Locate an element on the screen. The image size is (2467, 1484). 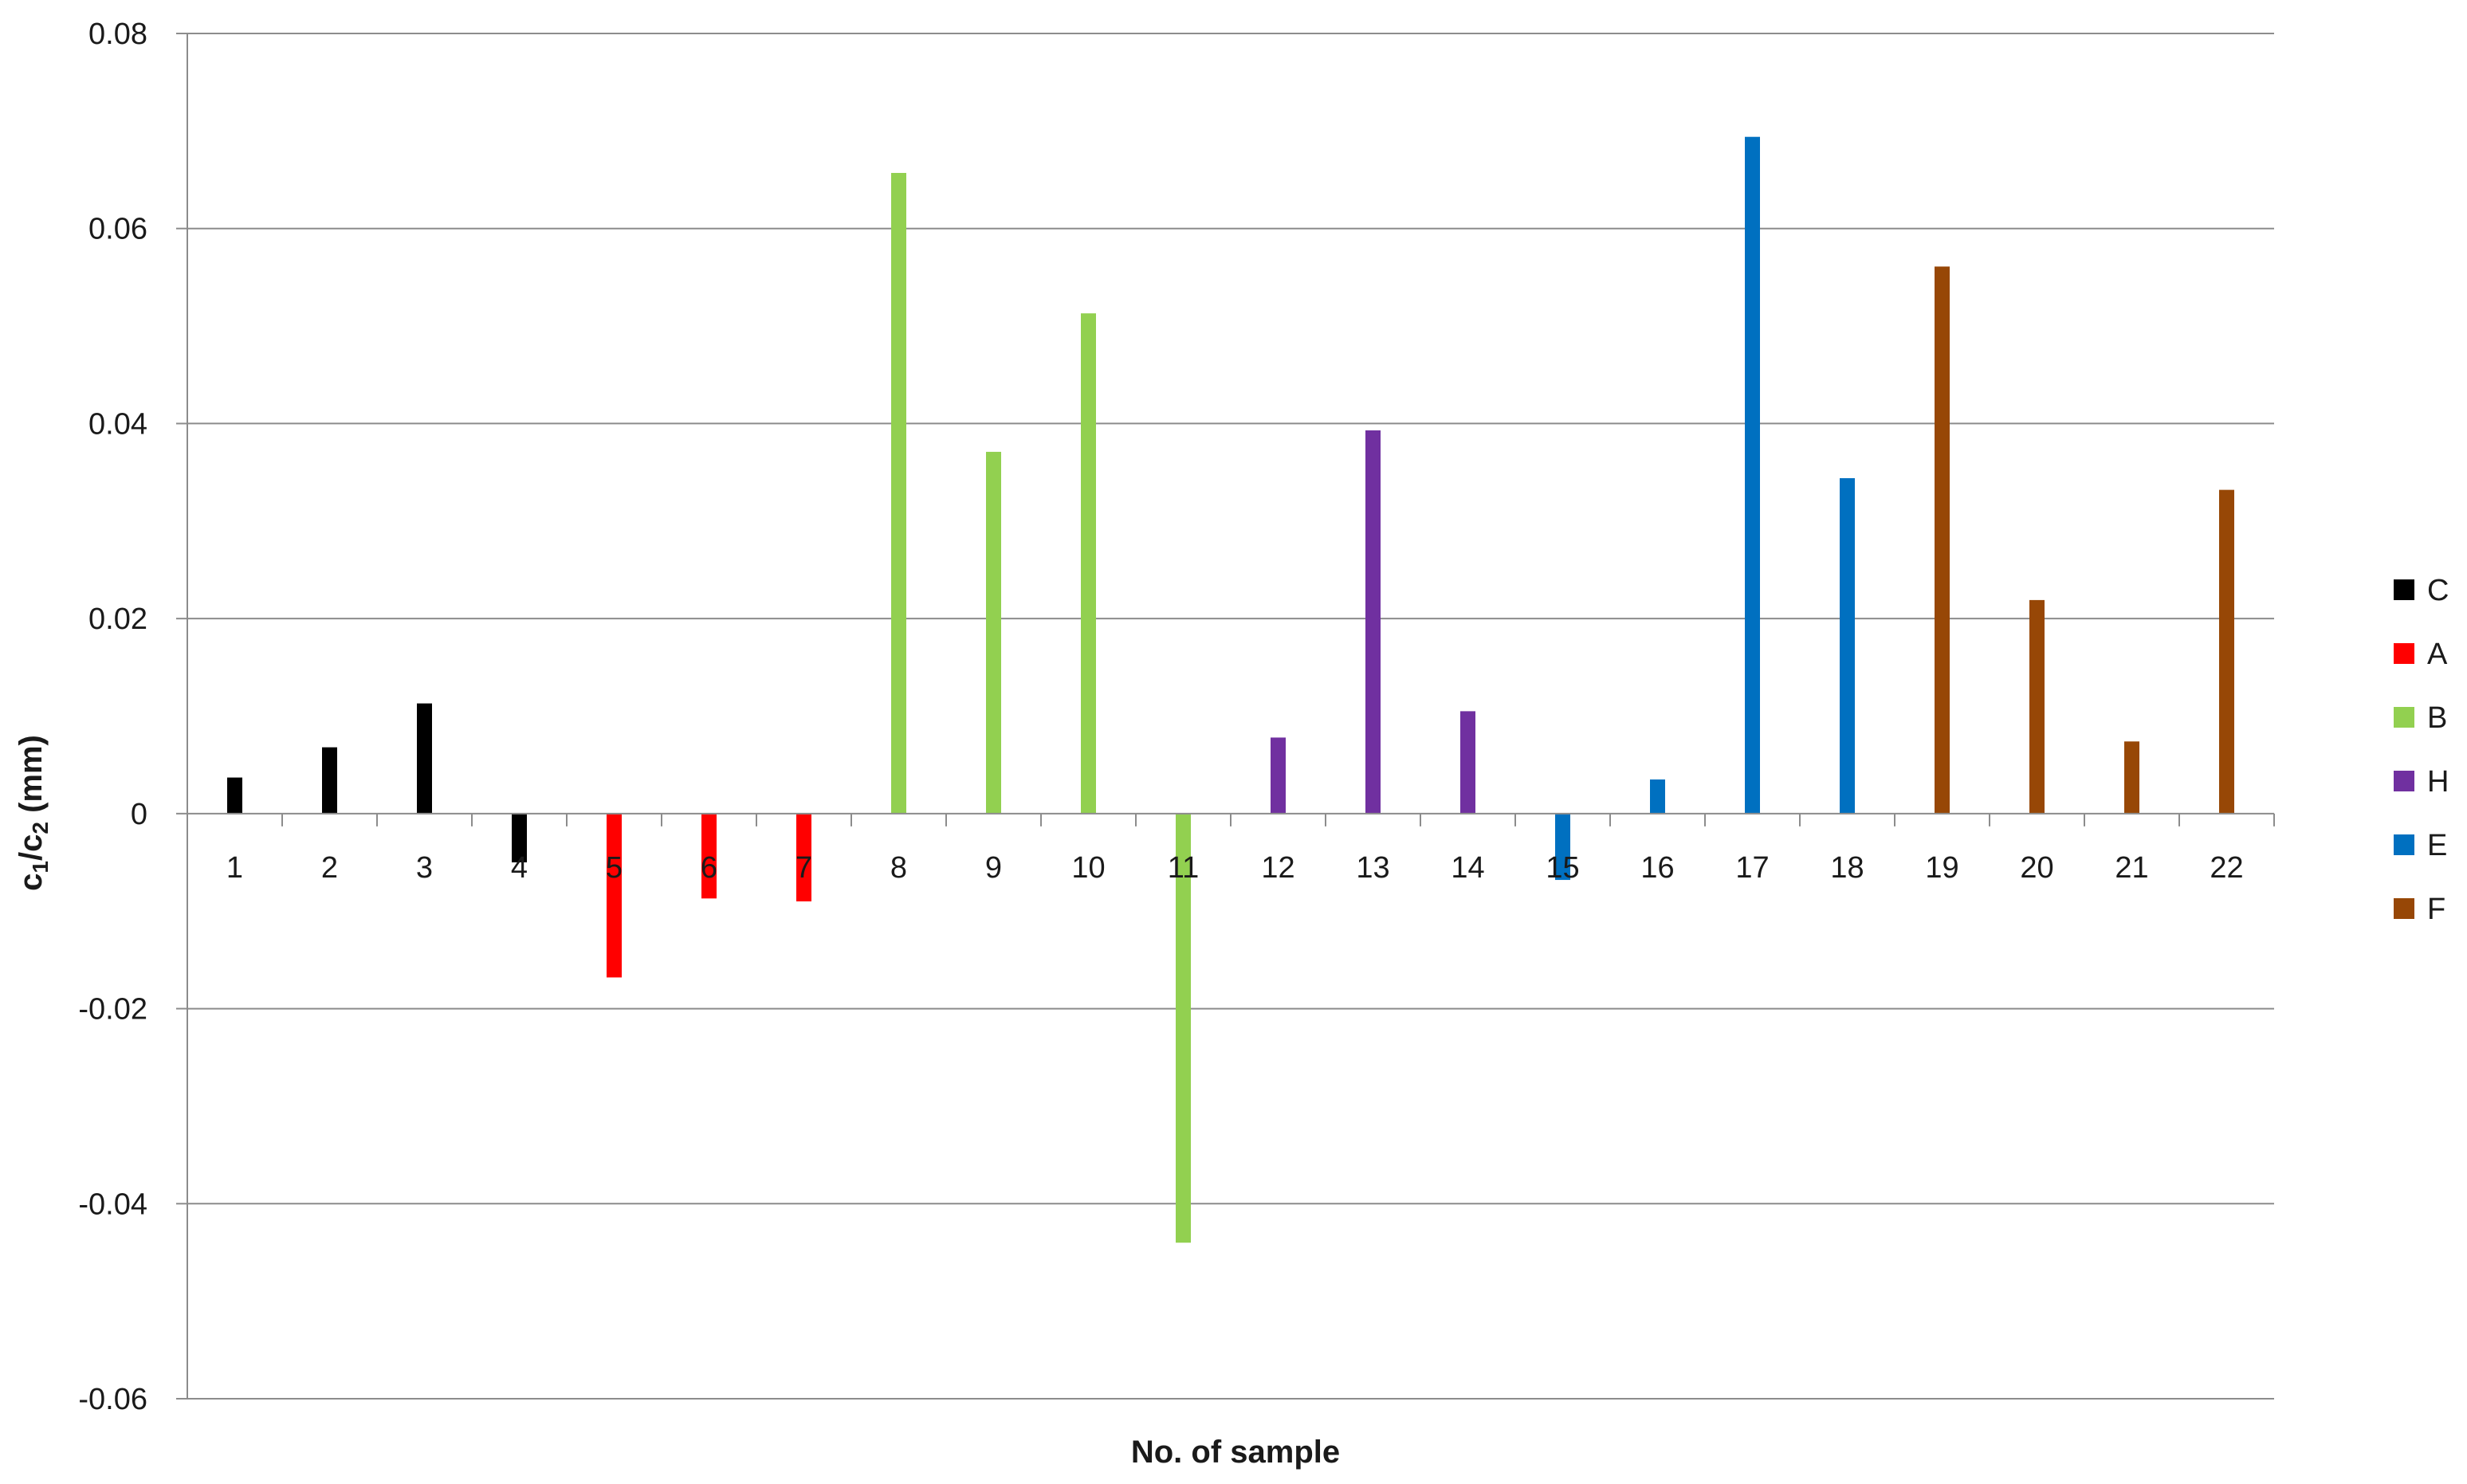
y-tick-label: 0.06 is located at coordinates (117, 229).